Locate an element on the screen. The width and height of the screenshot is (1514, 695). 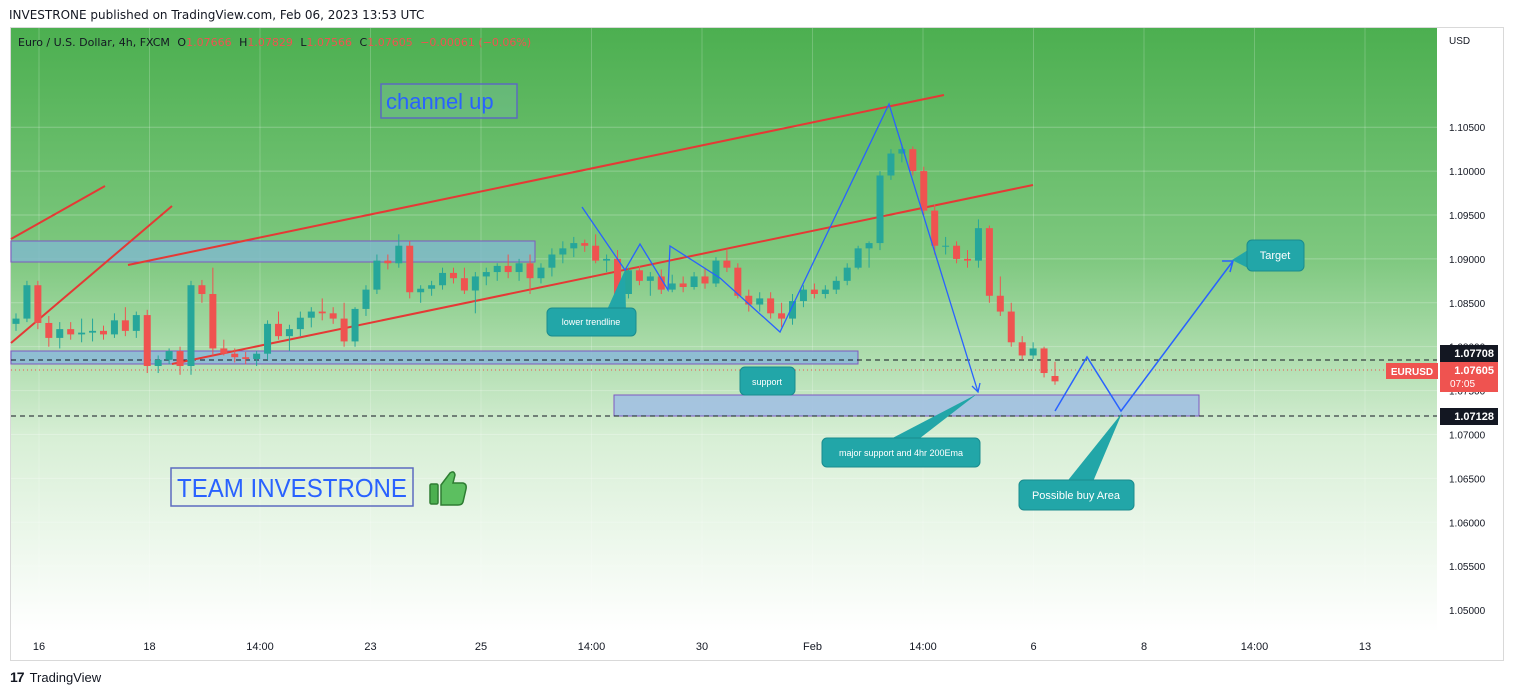
y-tick-label: 1.10500 is located at coordinates (1467, 128).